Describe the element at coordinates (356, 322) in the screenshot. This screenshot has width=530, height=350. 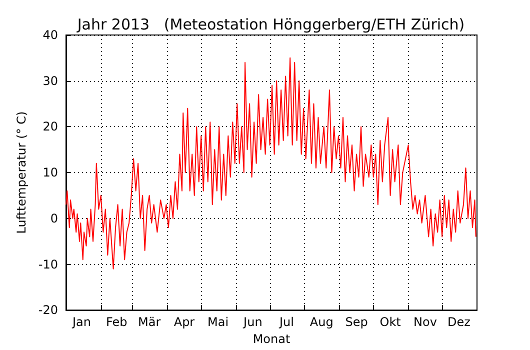
I see `x-tick-label: Sep` at that location.